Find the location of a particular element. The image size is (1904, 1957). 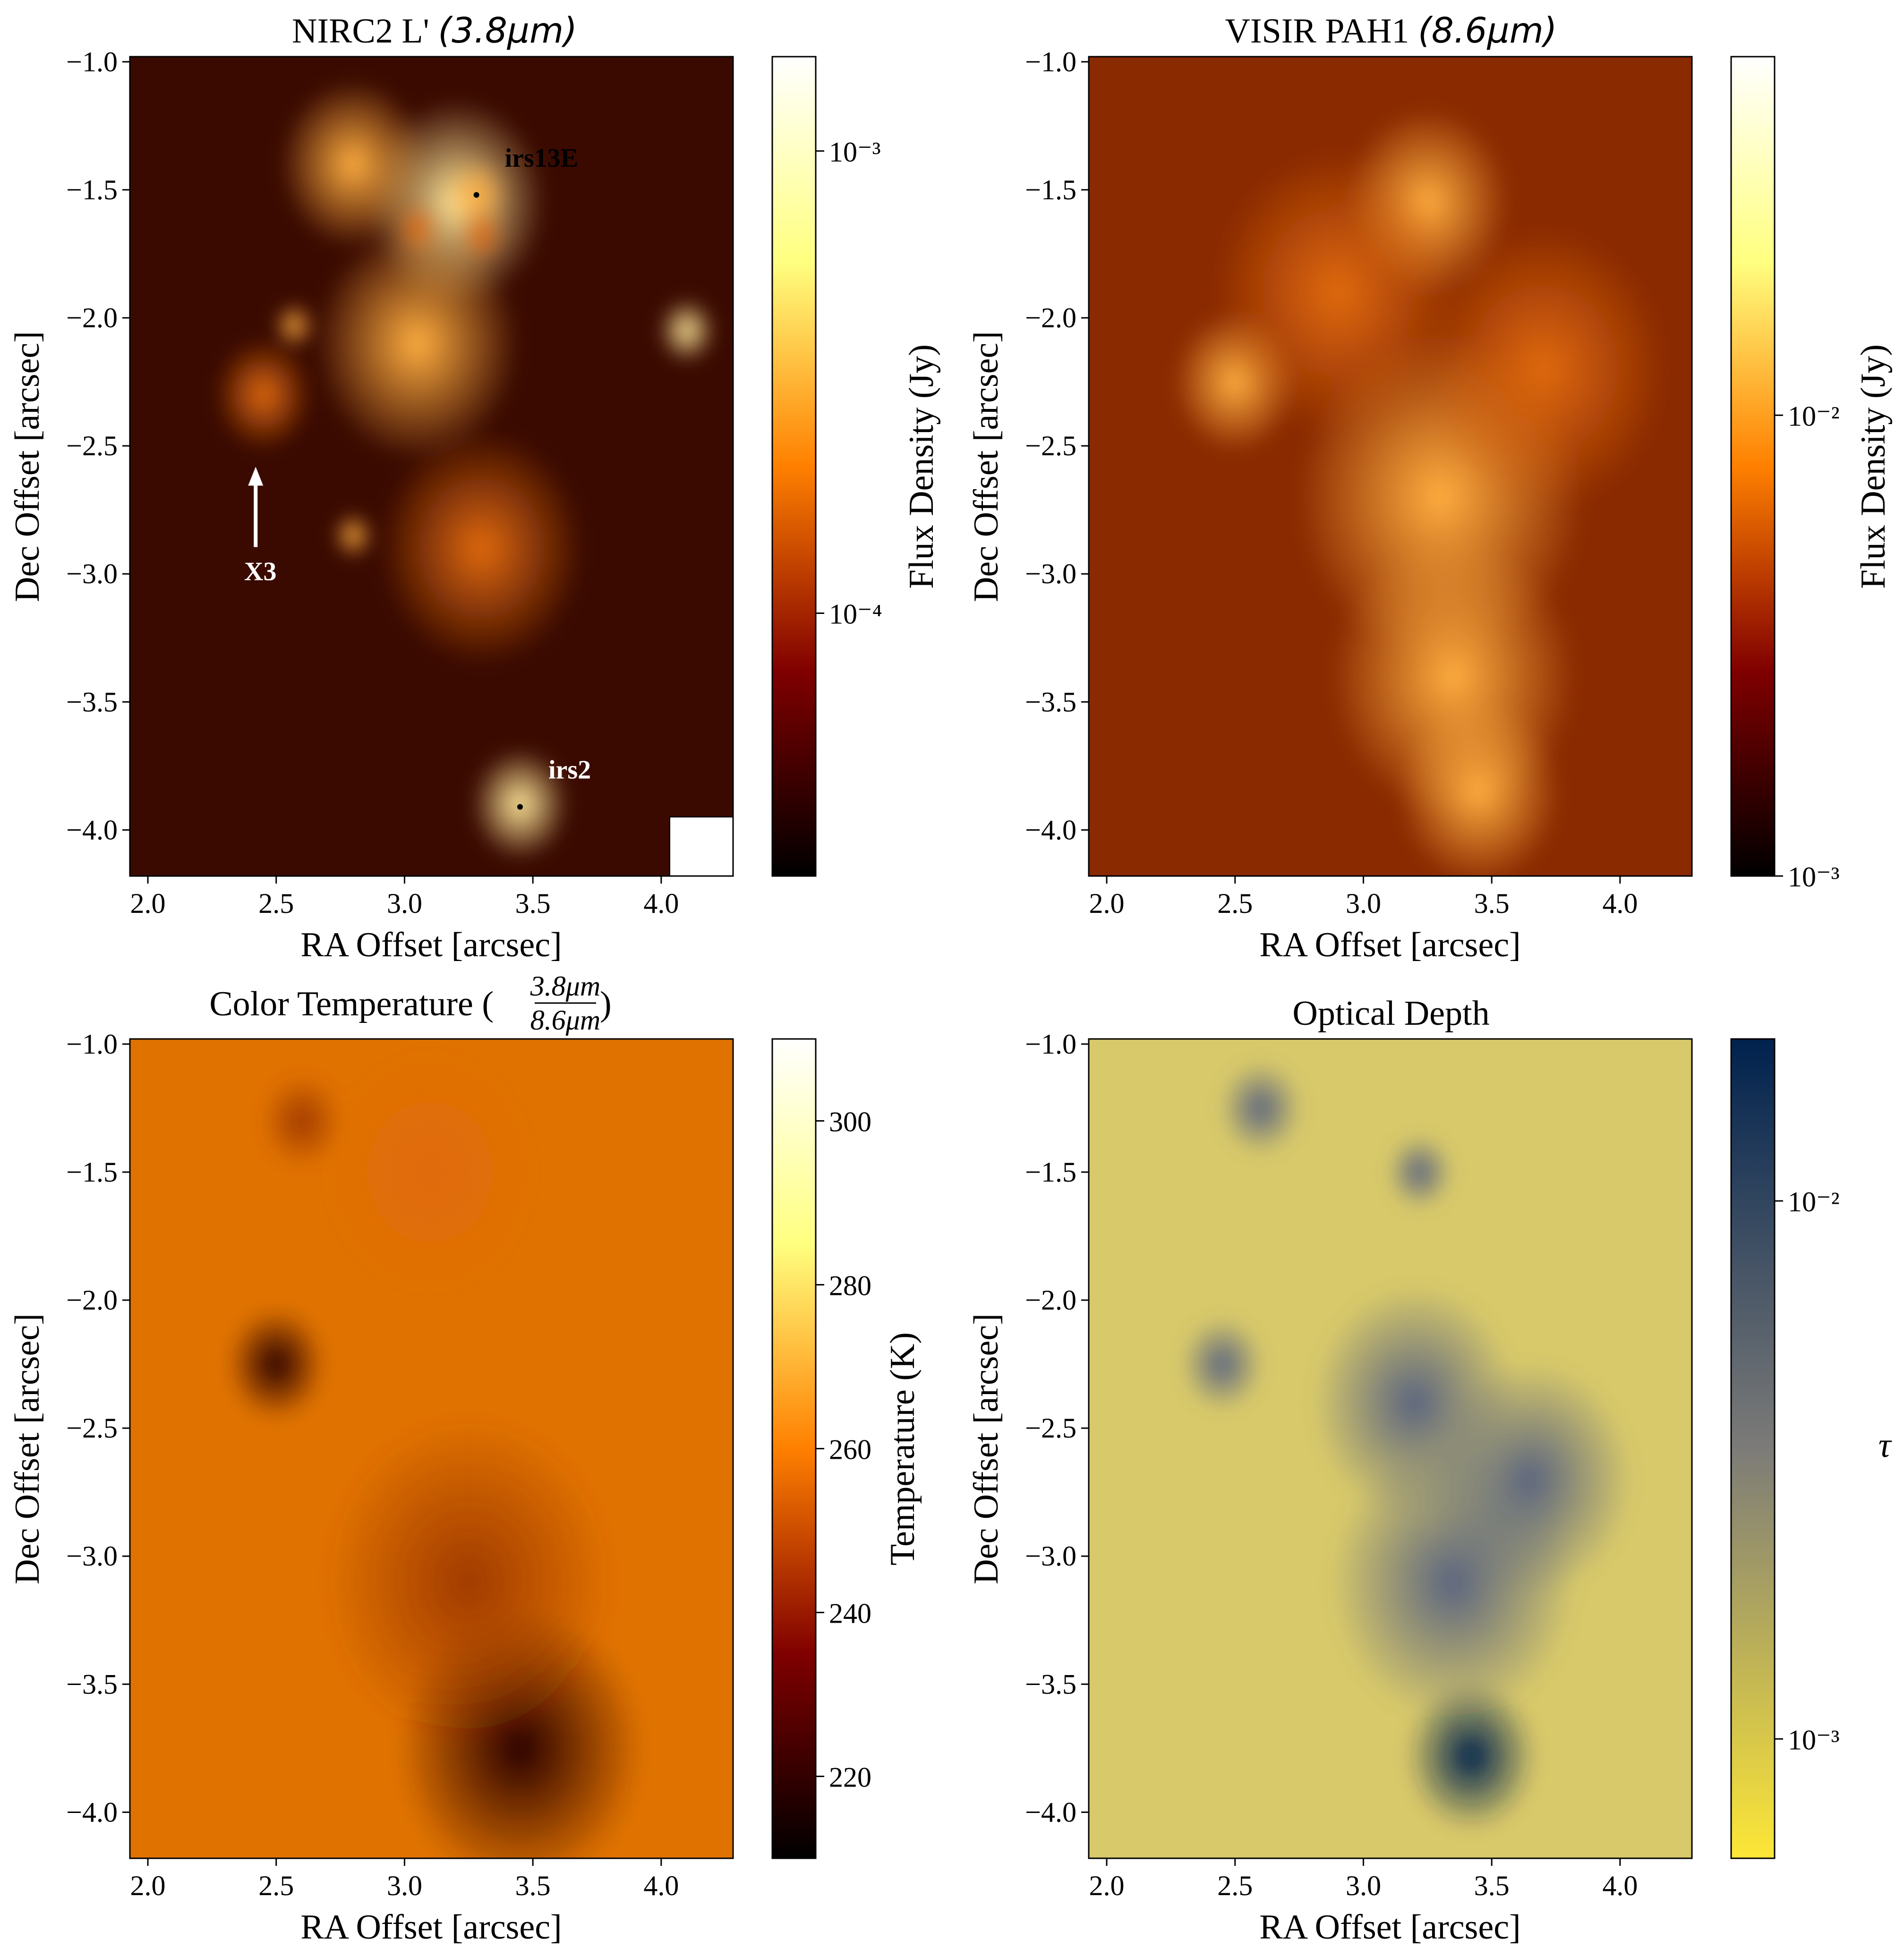

source-marker is located at coordinates (476, 195).